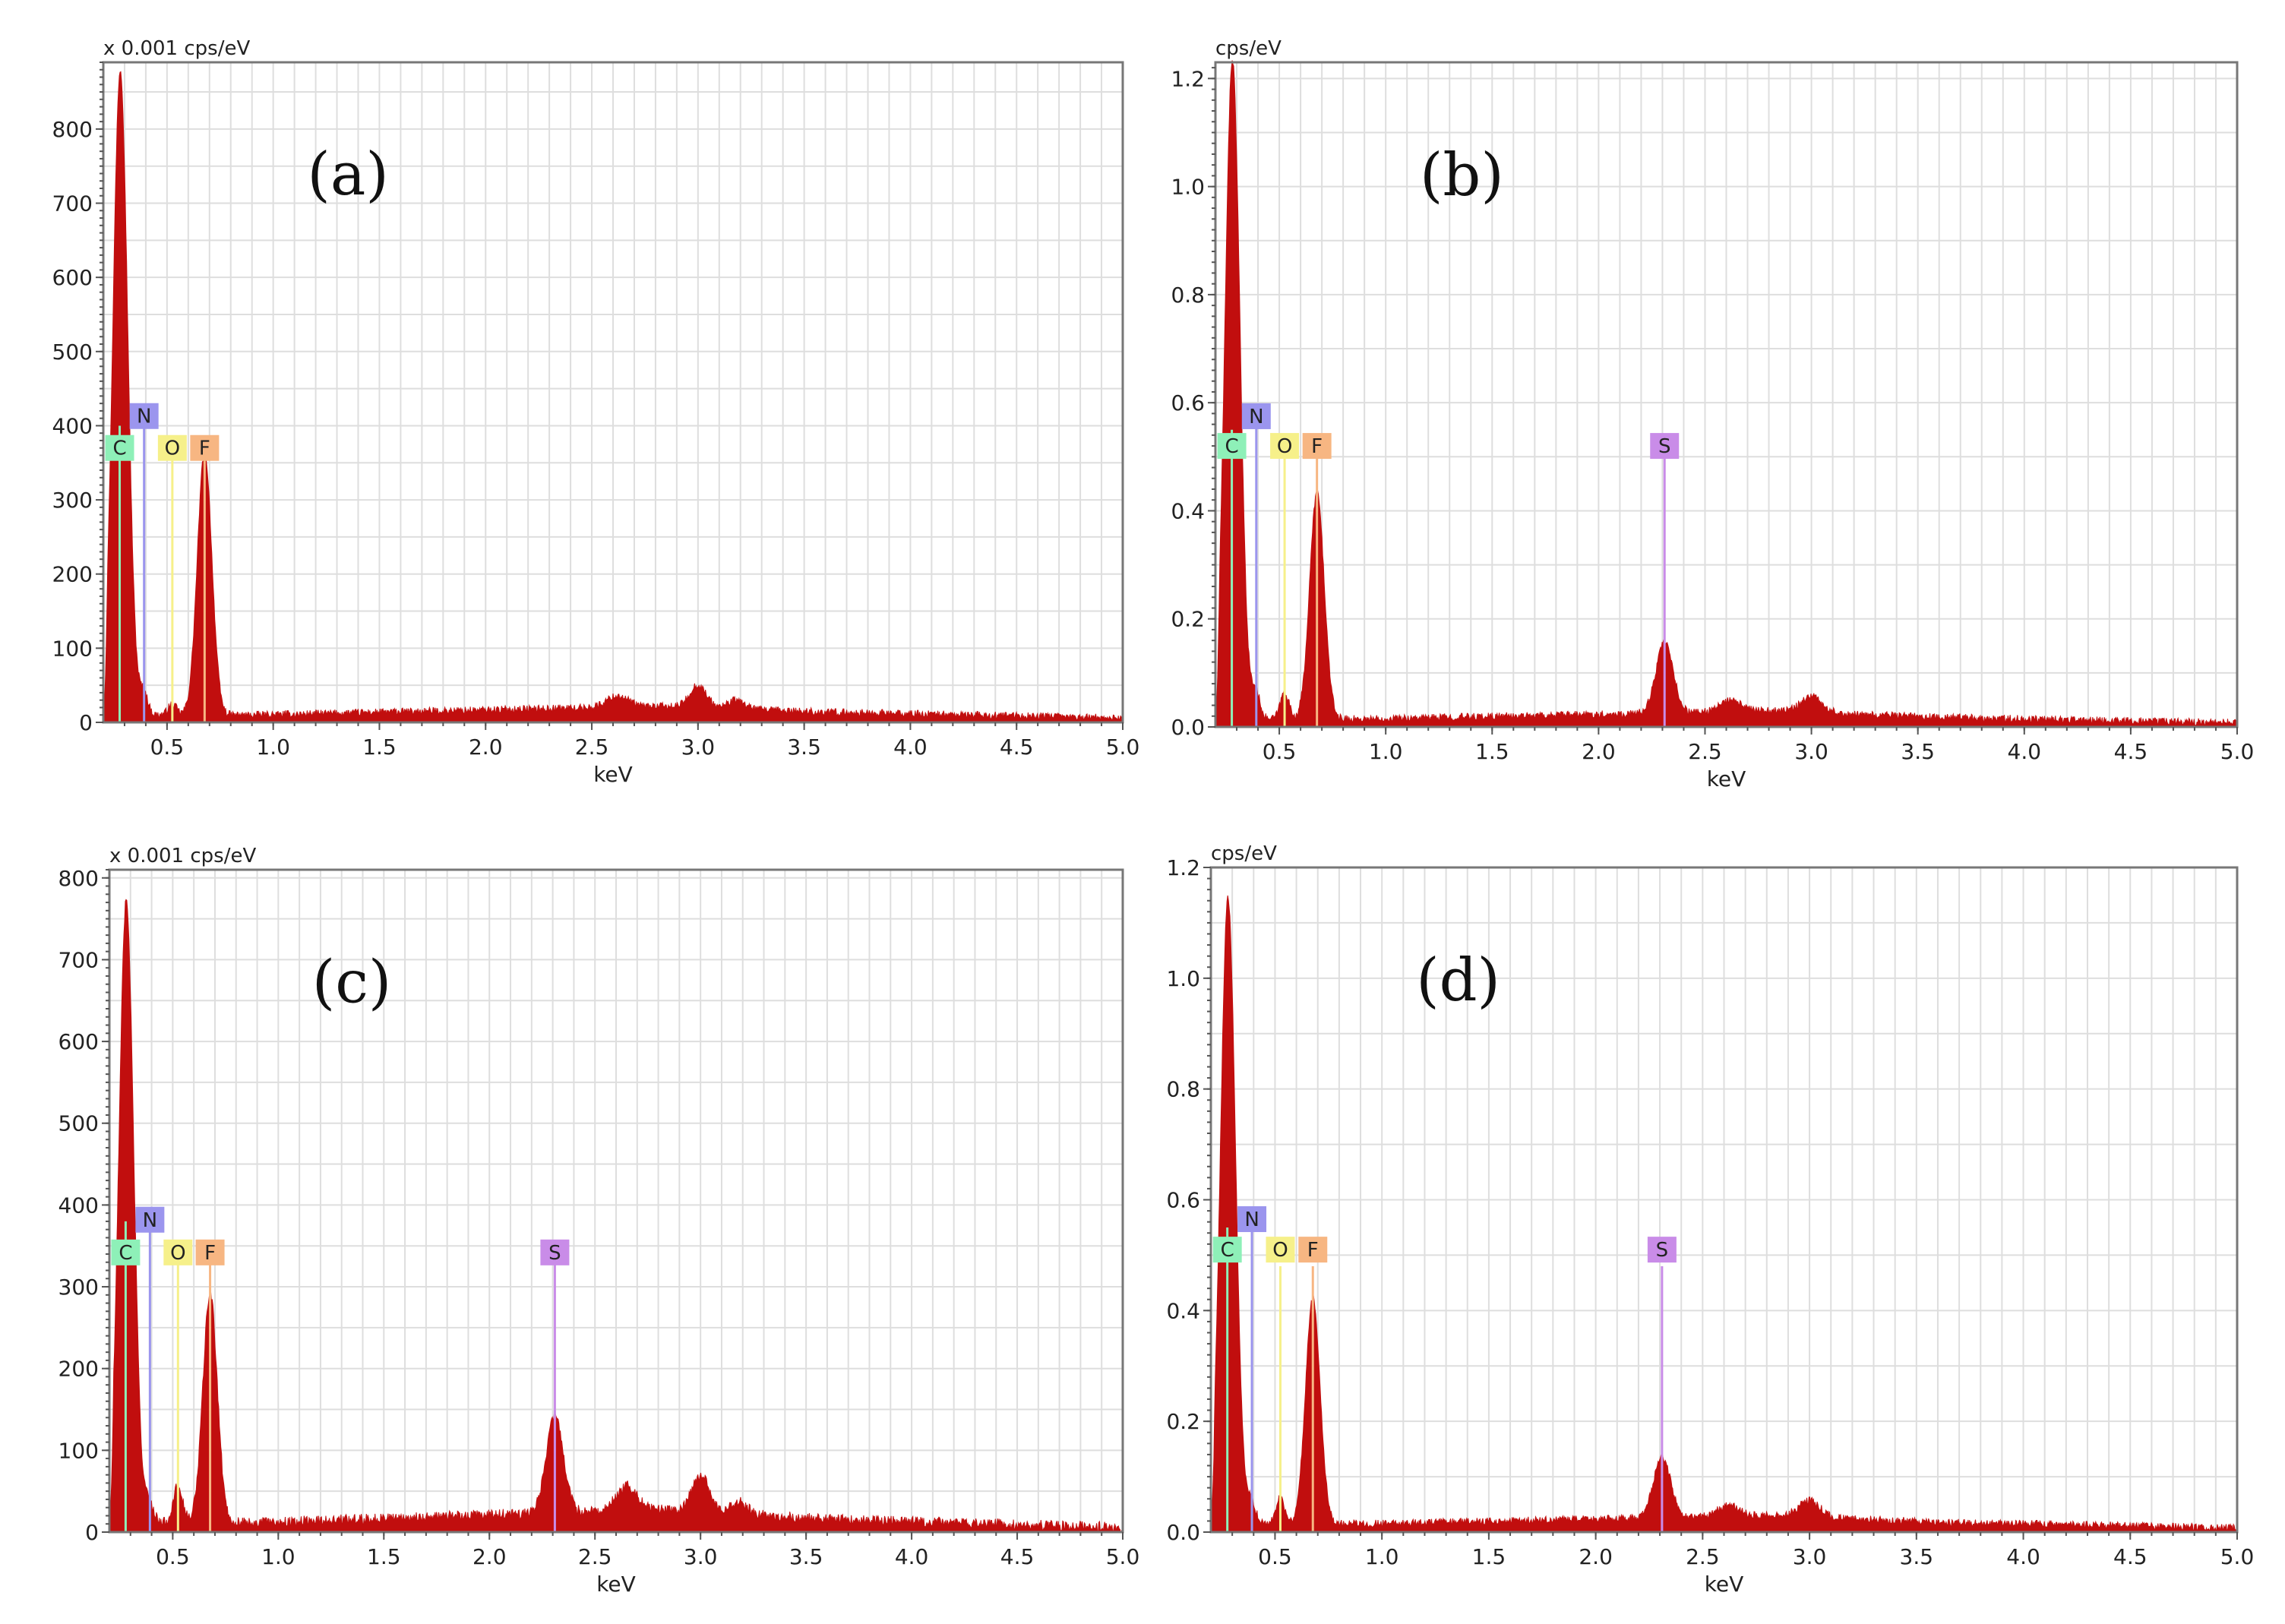  What do you see at coordinates (86, 723) in the screenshot?
I see `y-tick-label: 0` at bounding box center [86, 723].